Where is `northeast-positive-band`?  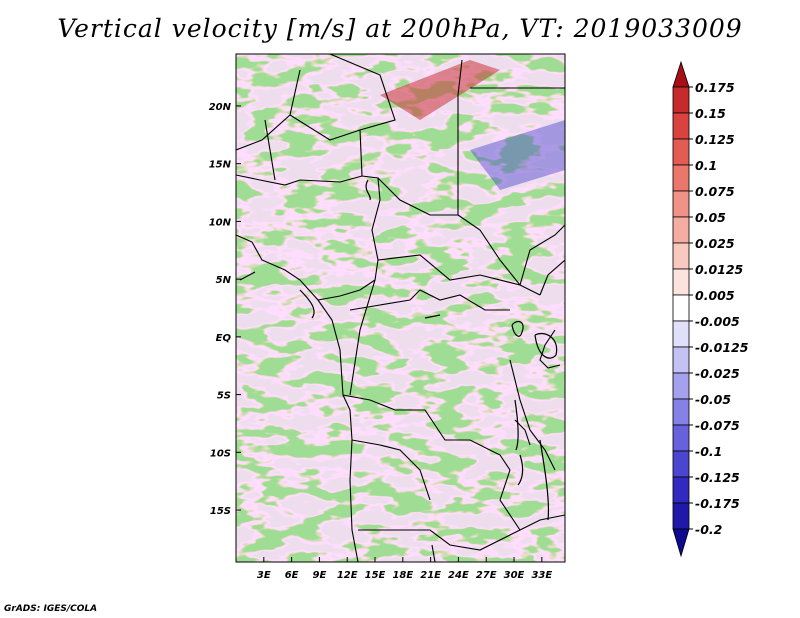 northeast-positive-band is located at coordinates (440, 90).